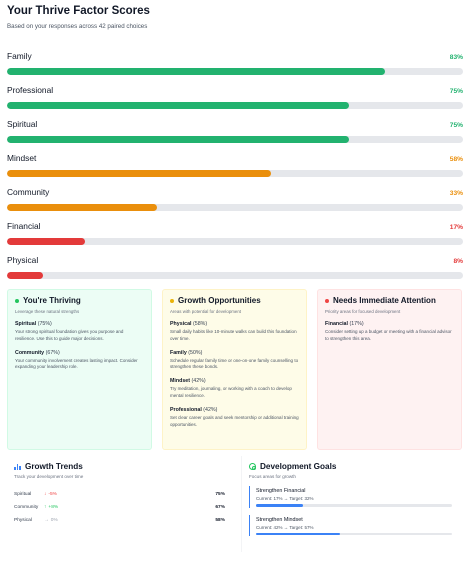  What do you see at coordinates (200, 324) in the screenshot?
I see `item-percent: (58%)` at bounding box center [200, 324].